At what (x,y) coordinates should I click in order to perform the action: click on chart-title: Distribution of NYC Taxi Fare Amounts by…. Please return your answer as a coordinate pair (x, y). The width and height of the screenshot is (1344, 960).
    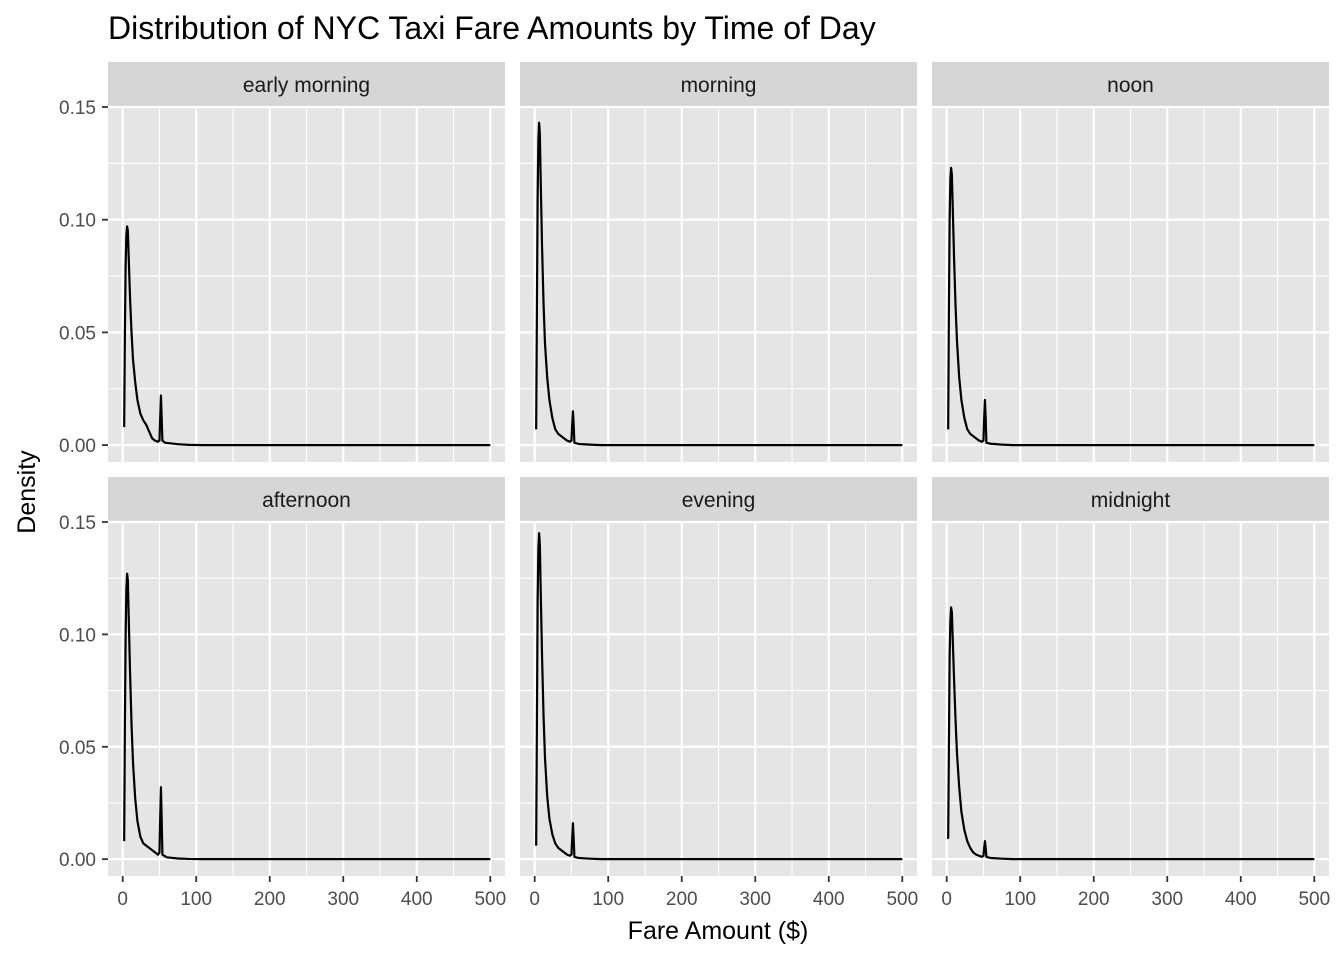
    Looking at the image, I should click on (492, 28).